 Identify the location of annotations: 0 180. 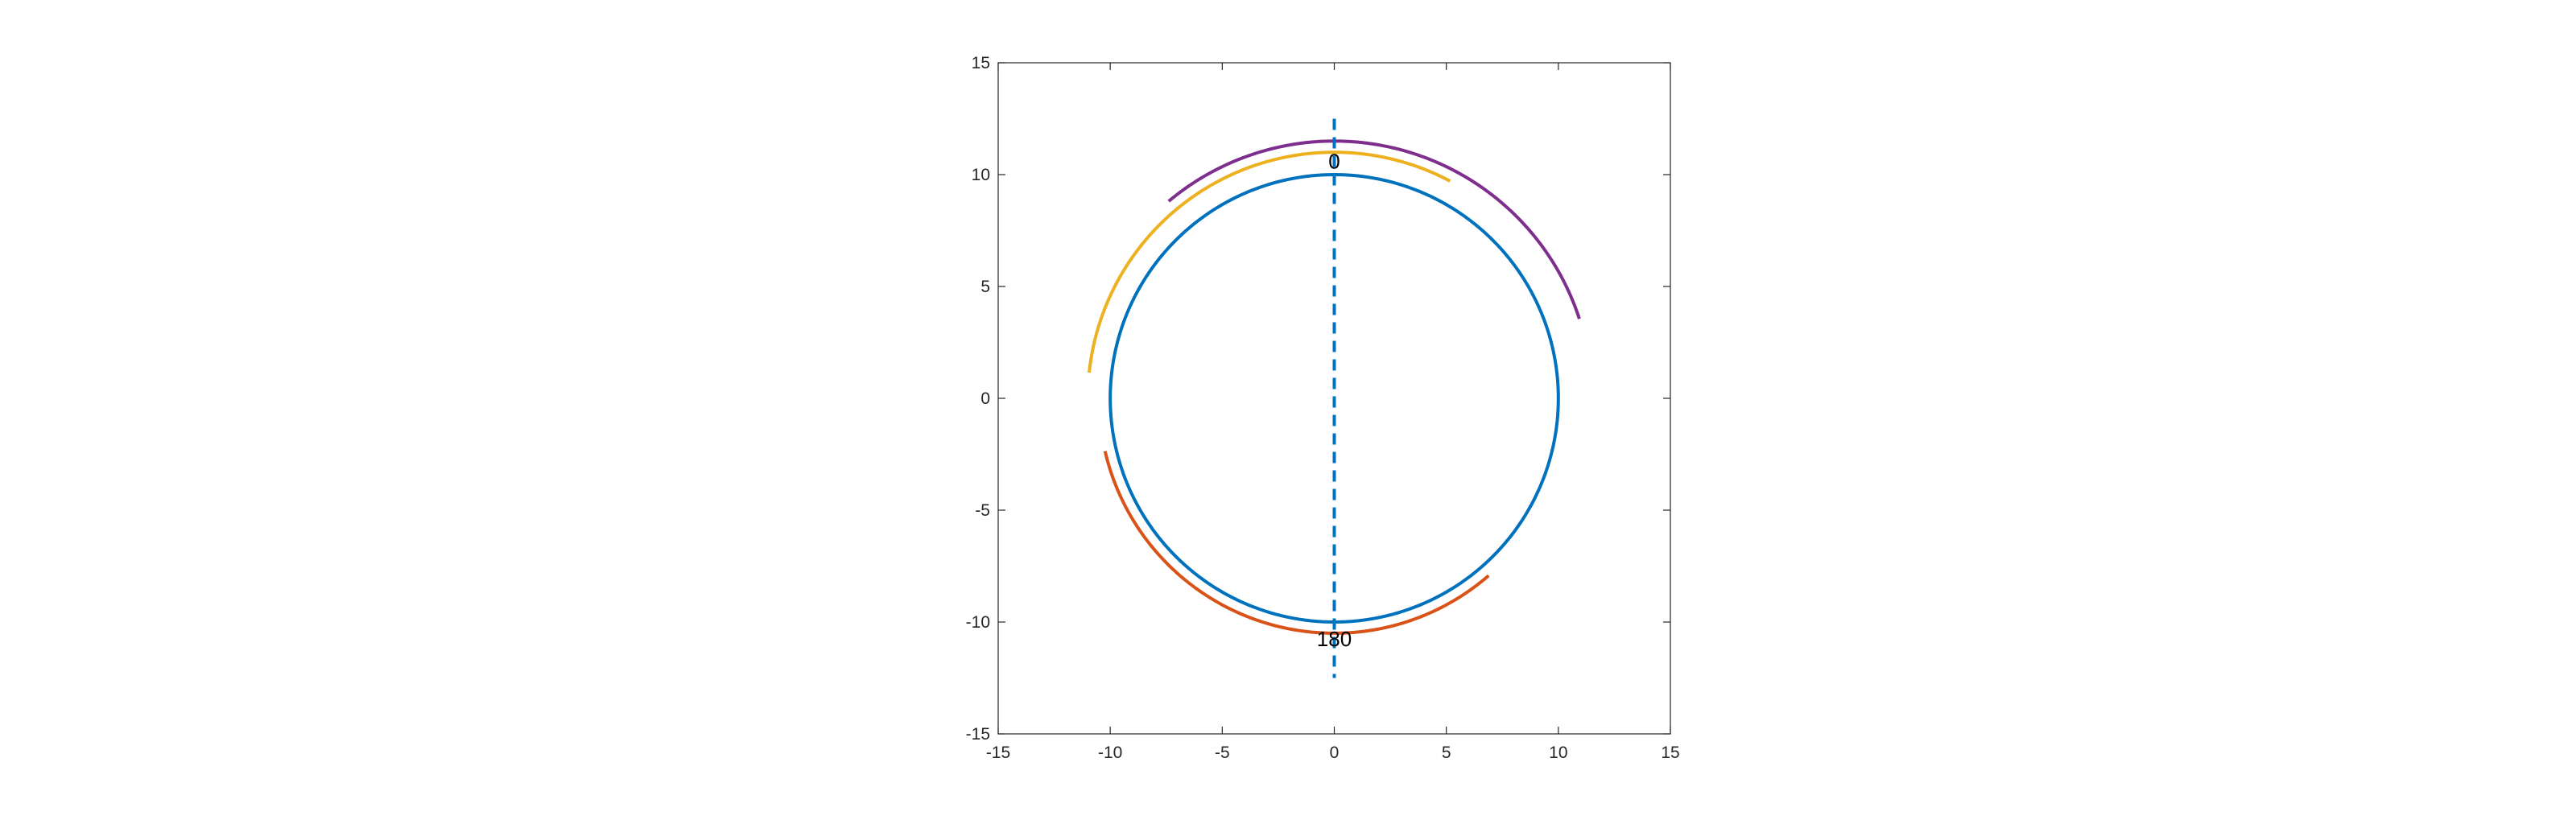
(1334, 400).